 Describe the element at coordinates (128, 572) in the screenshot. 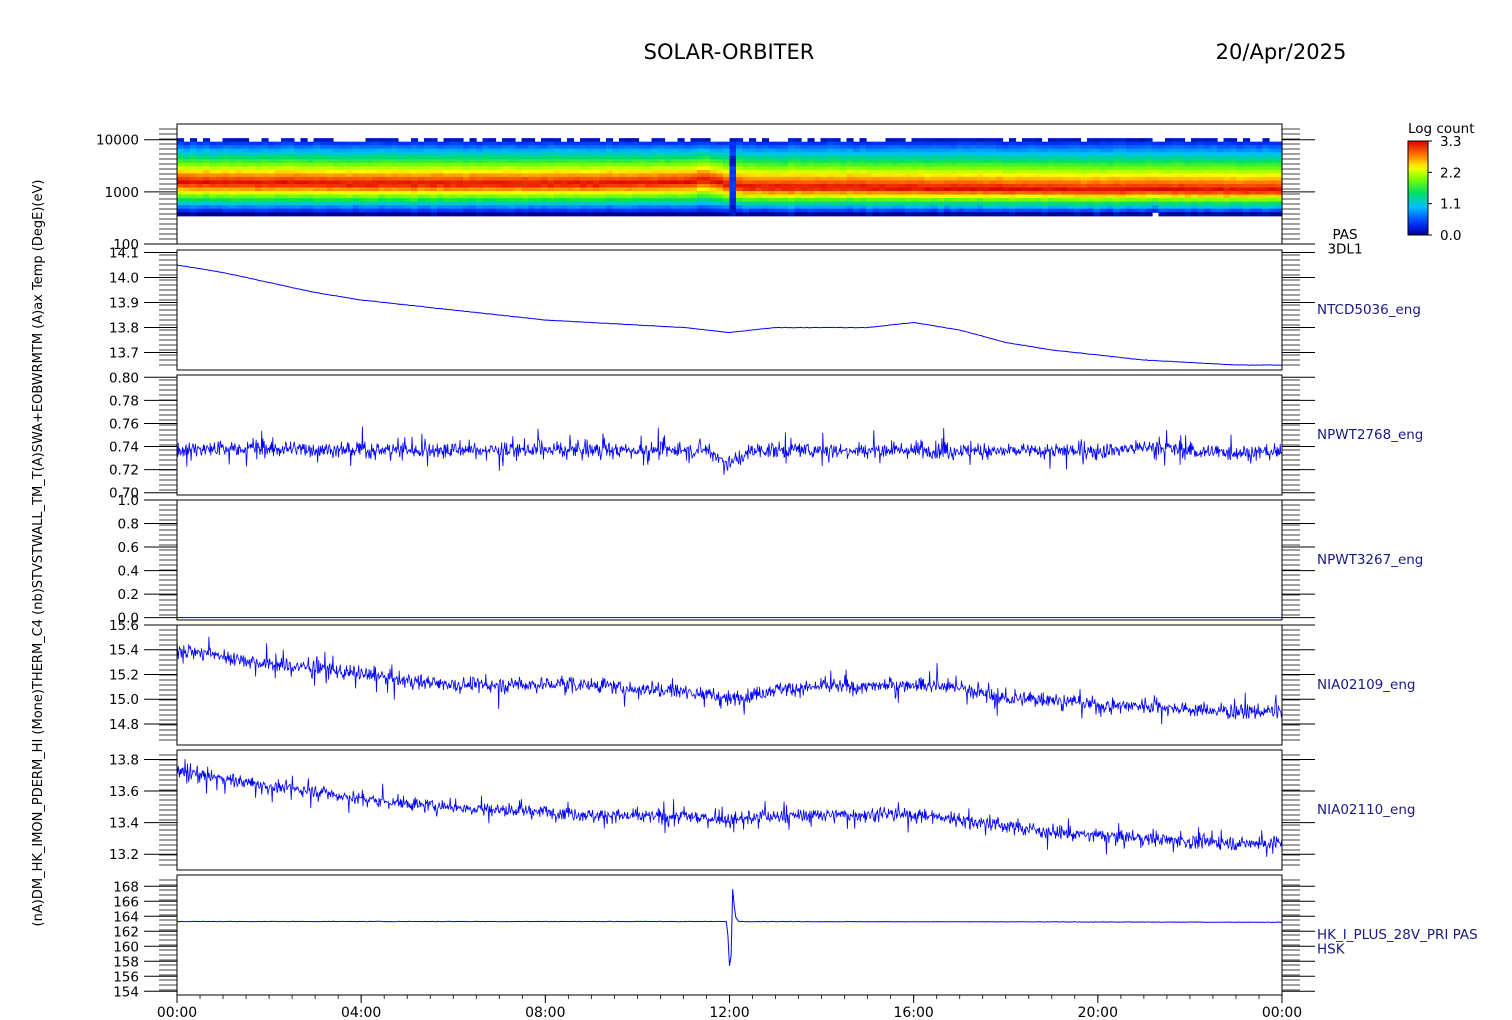

I see `y-tick-label: 0.4` at that location.